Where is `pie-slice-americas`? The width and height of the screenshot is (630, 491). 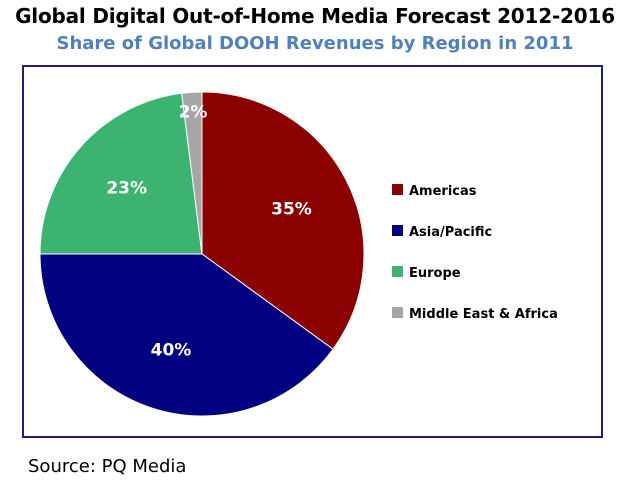
pie-slice-americas is located at coordinates (283, 220).